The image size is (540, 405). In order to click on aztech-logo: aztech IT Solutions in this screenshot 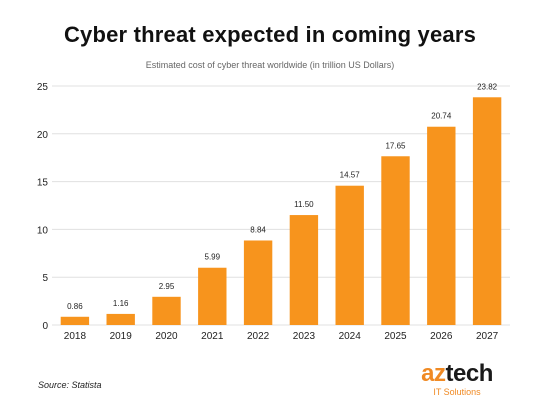, I will do `click(457, 380)`.